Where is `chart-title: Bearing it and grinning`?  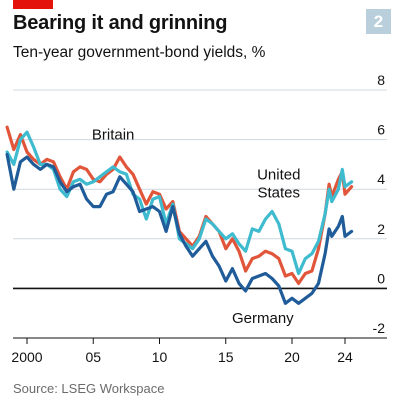 chart-title: Bearing it and grinning is located at coordinates (120, 23).